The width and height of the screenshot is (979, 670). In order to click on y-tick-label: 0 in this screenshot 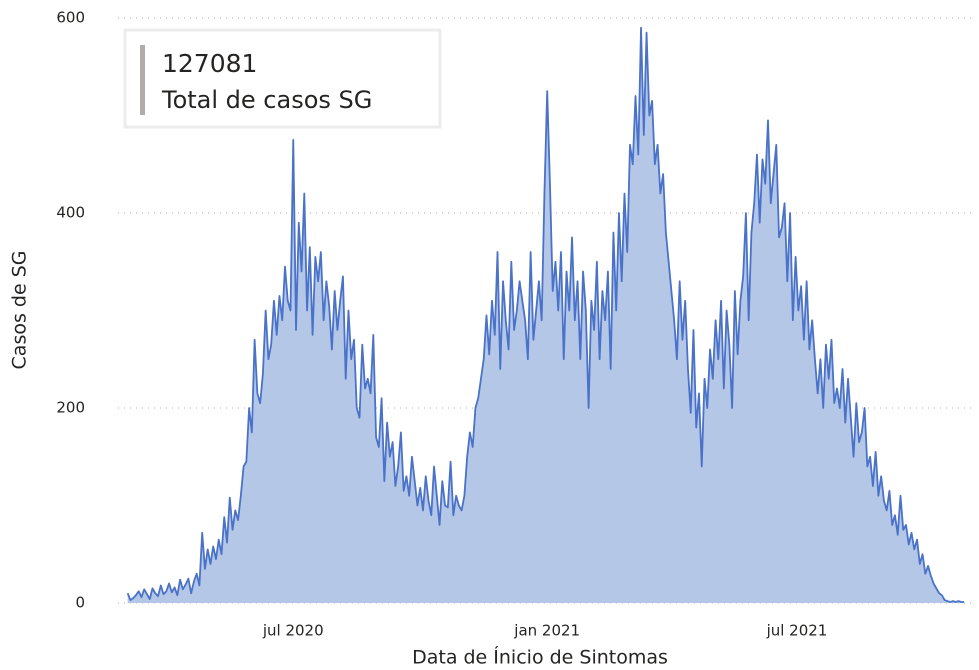, I will do `click(80, 603)`.